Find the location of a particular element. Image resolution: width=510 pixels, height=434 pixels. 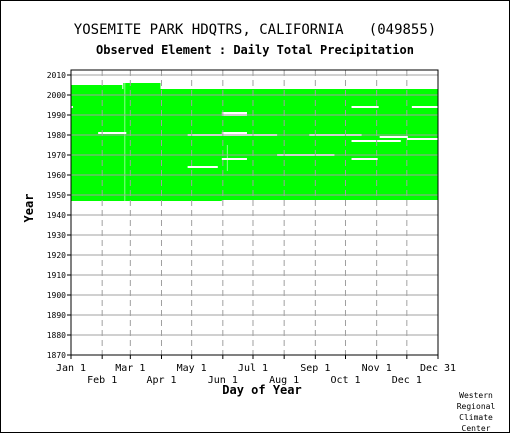

y-tick-label: 1930 is located at coordinates (56, 235).